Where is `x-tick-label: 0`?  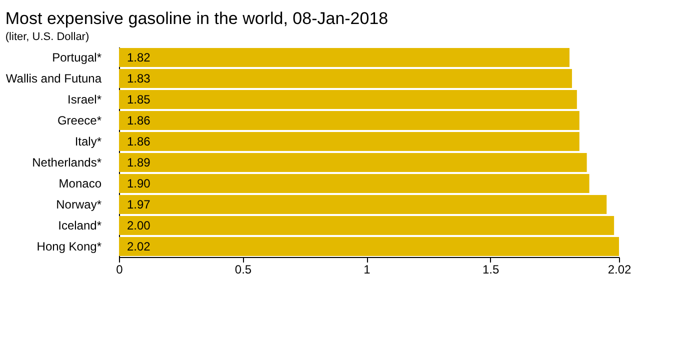 x-tick-label: 0 is located at coordinates (120, 269).